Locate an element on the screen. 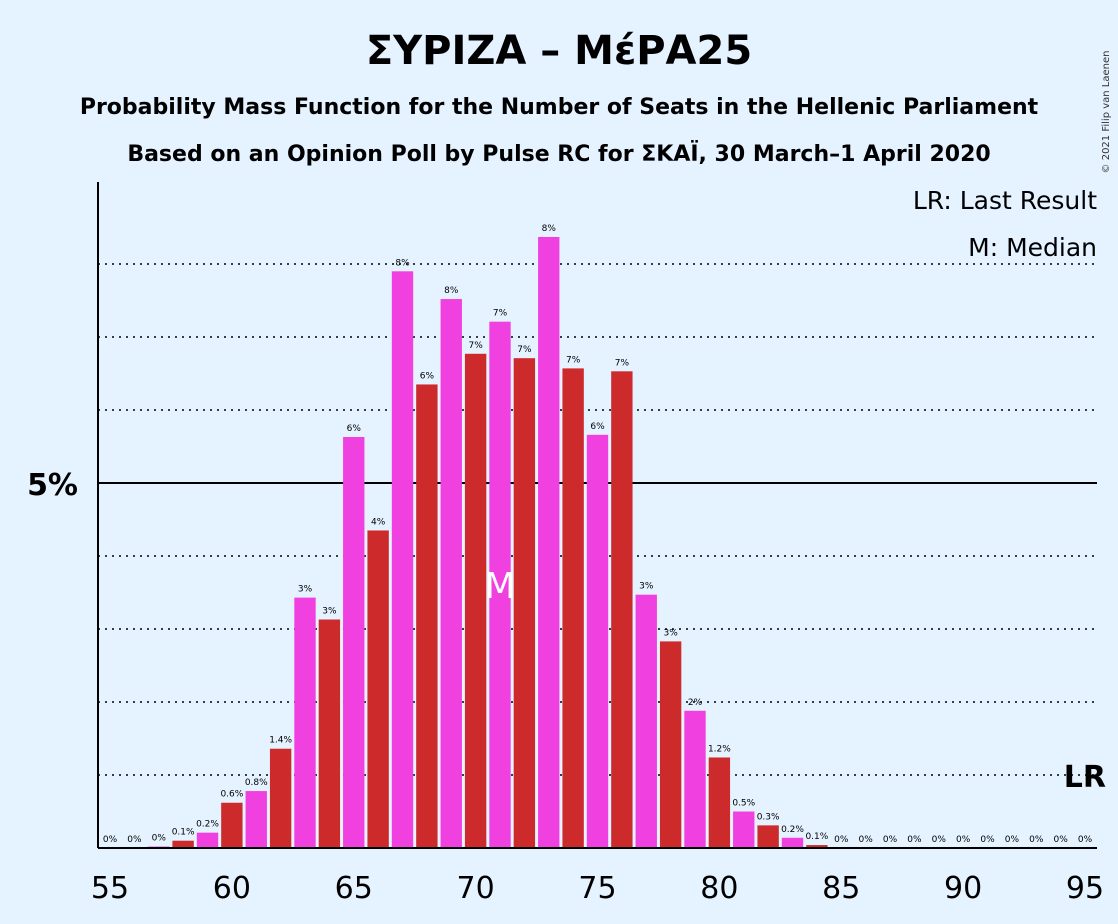  x-tick-75: 75 is located at coordinates (597, 888).